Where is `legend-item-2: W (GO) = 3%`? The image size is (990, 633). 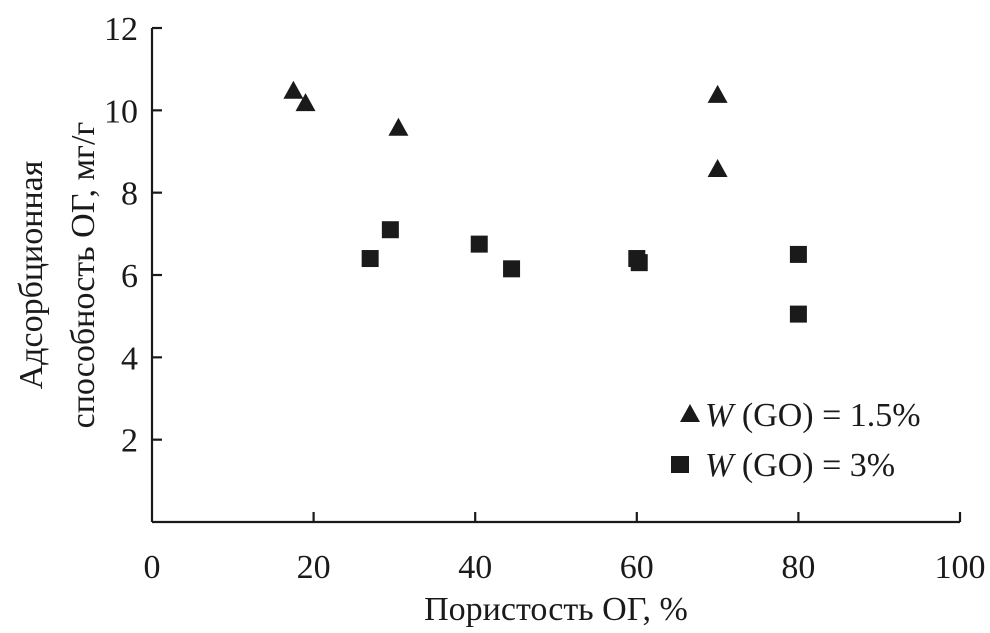 legend-item-2: W (GO) = 3% is located at coordinates (783, 465).